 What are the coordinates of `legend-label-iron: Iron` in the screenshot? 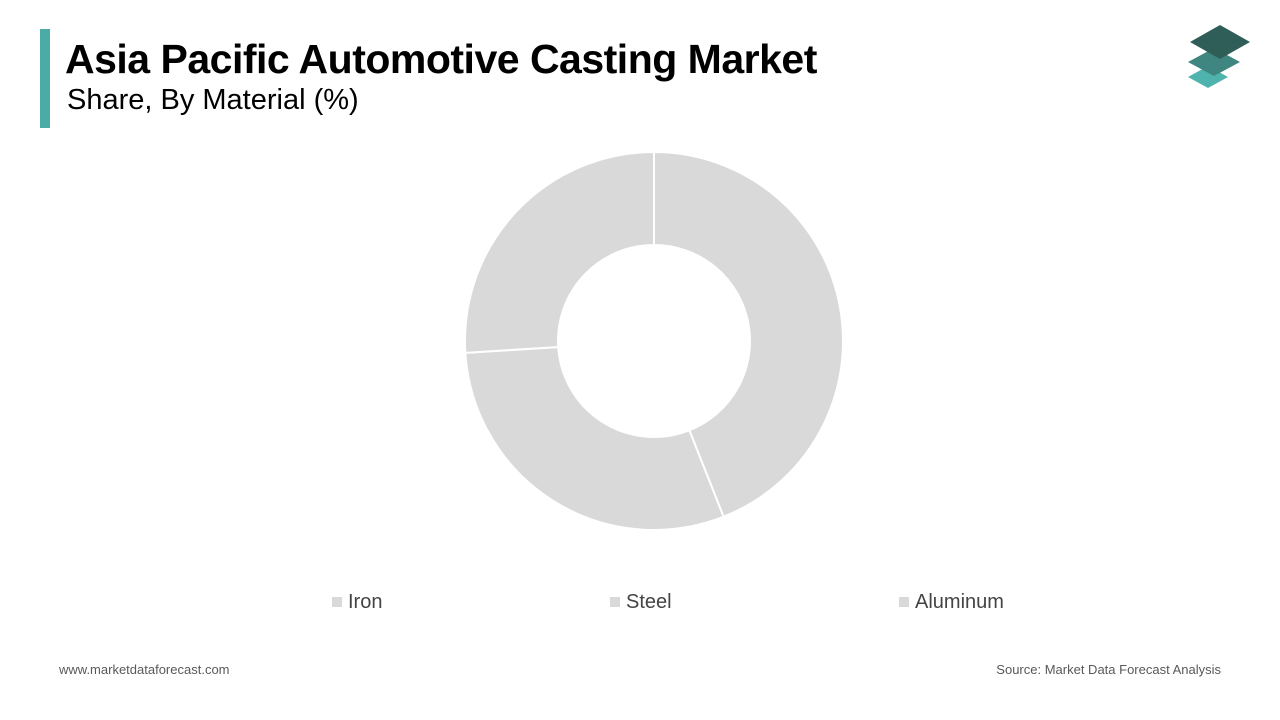 It's located at (365, 601).